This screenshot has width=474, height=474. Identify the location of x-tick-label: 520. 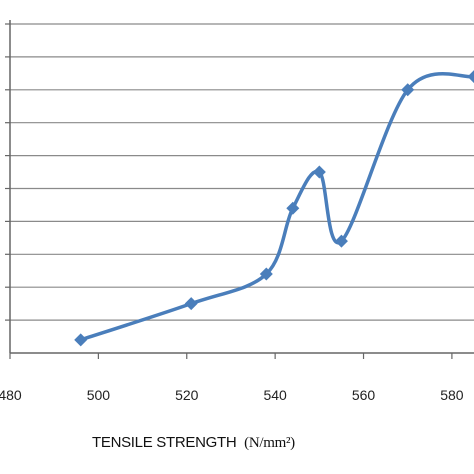
(187, 395).